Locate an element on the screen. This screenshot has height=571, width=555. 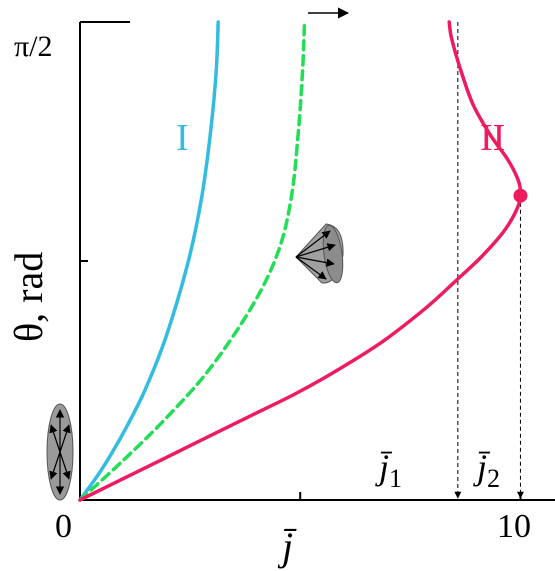
x-tick-label-0: 0 is located at coordinates (63, 526).